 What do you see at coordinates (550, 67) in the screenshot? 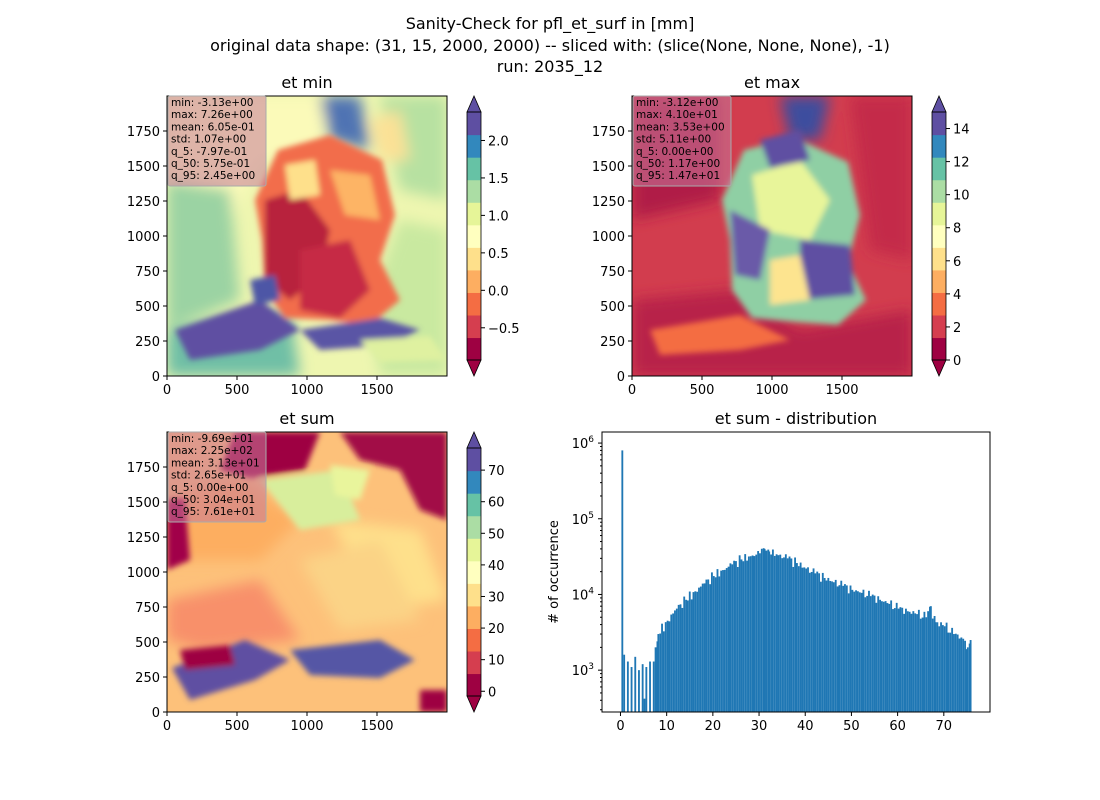
I see `figure-title-line-3: run: 2035_12` at bounding box center [550, 67].